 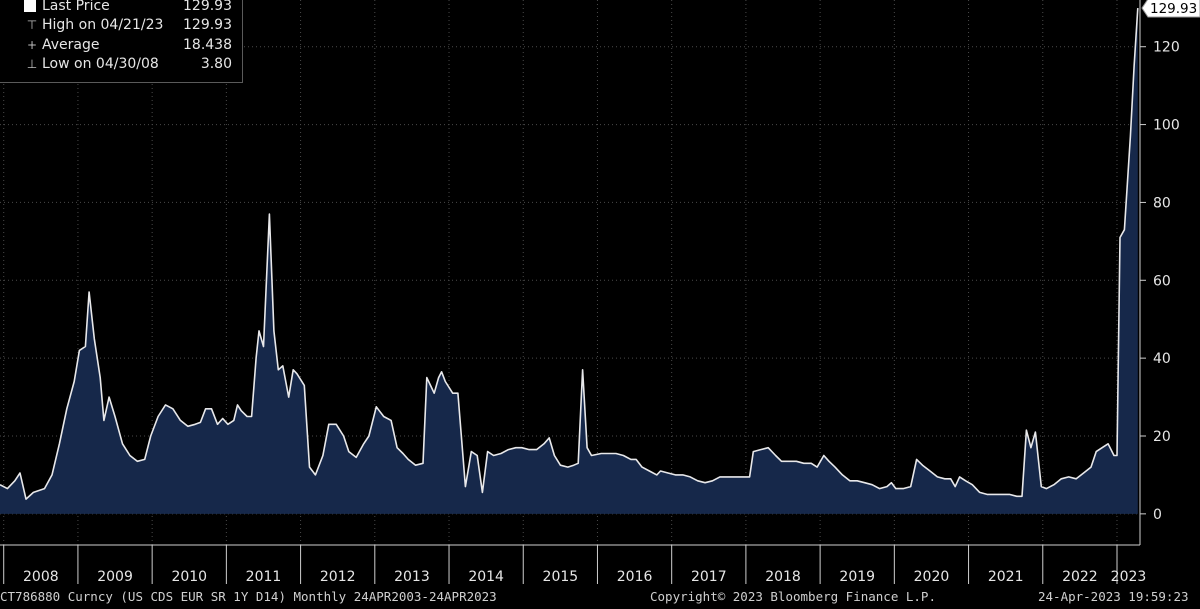 What do you see at coordinates (32, 64) in the screenshot?
I see `low-marker-icon: ⊥` at bounding box center [32, 64].